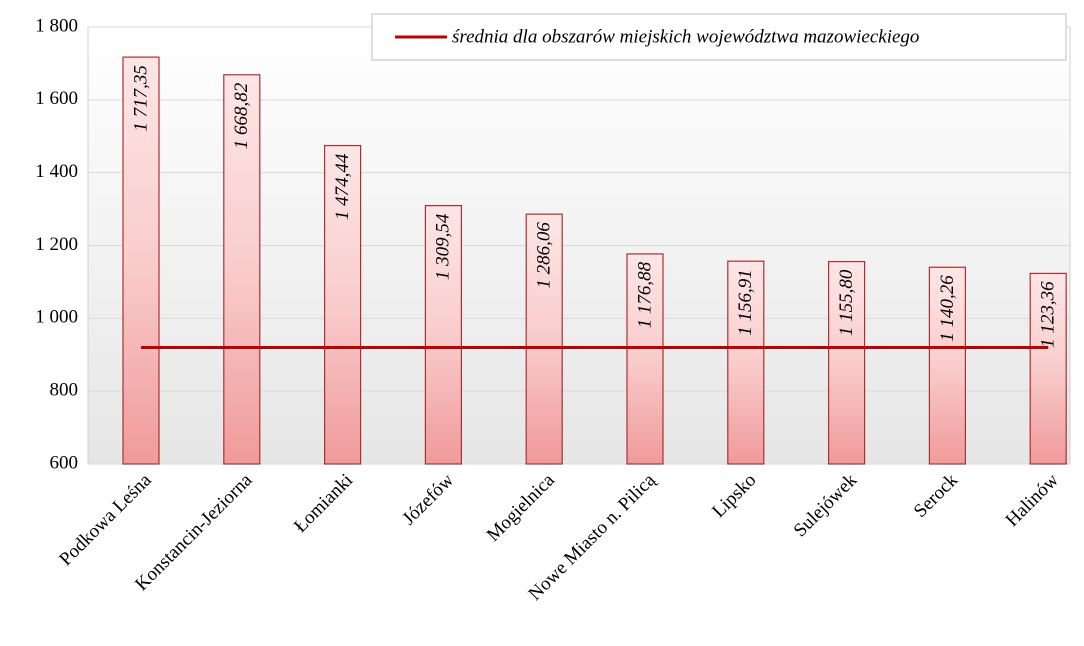 This screenshot has width=1084, height=646. Describe the element at coordinates (56, 317) in the screenshot. I see `y-tick-label: 1 000` at that location.